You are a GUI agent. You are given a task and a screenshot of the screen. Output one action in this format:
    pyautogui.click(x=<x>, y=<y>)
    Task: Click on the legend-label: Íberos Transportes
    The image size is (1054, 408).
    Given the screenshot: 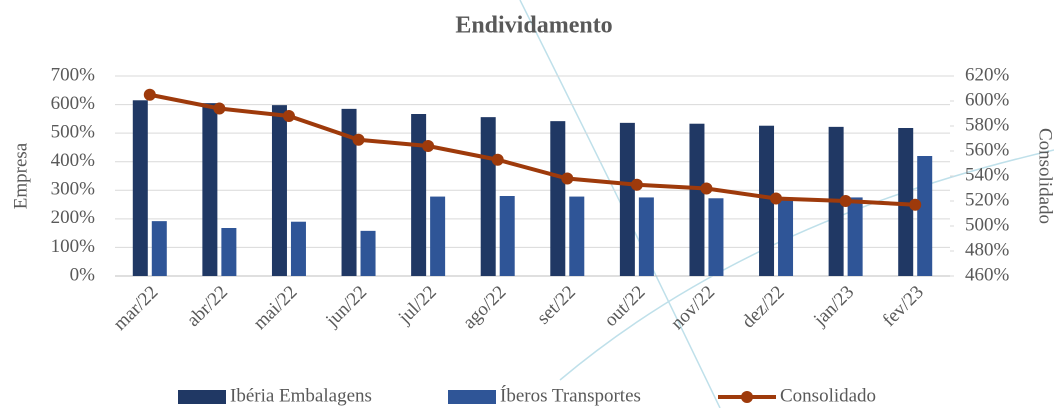 What is the action you would take?
    pyautogui.click(x=570, y=395)
    